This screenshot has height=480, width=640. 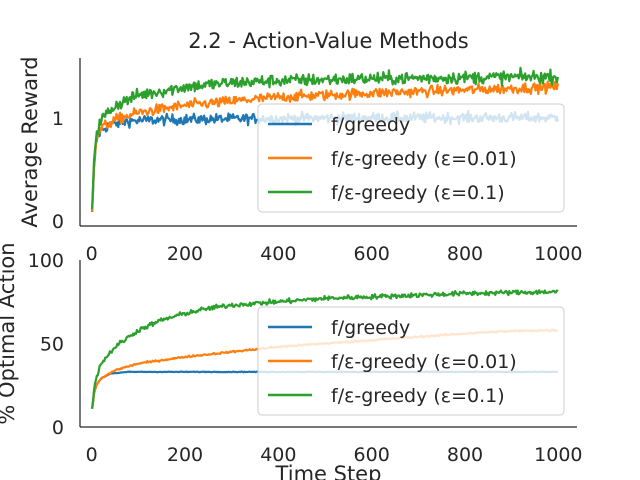 I want to click on y-tick-label: 100, so click(x=46, y=261).